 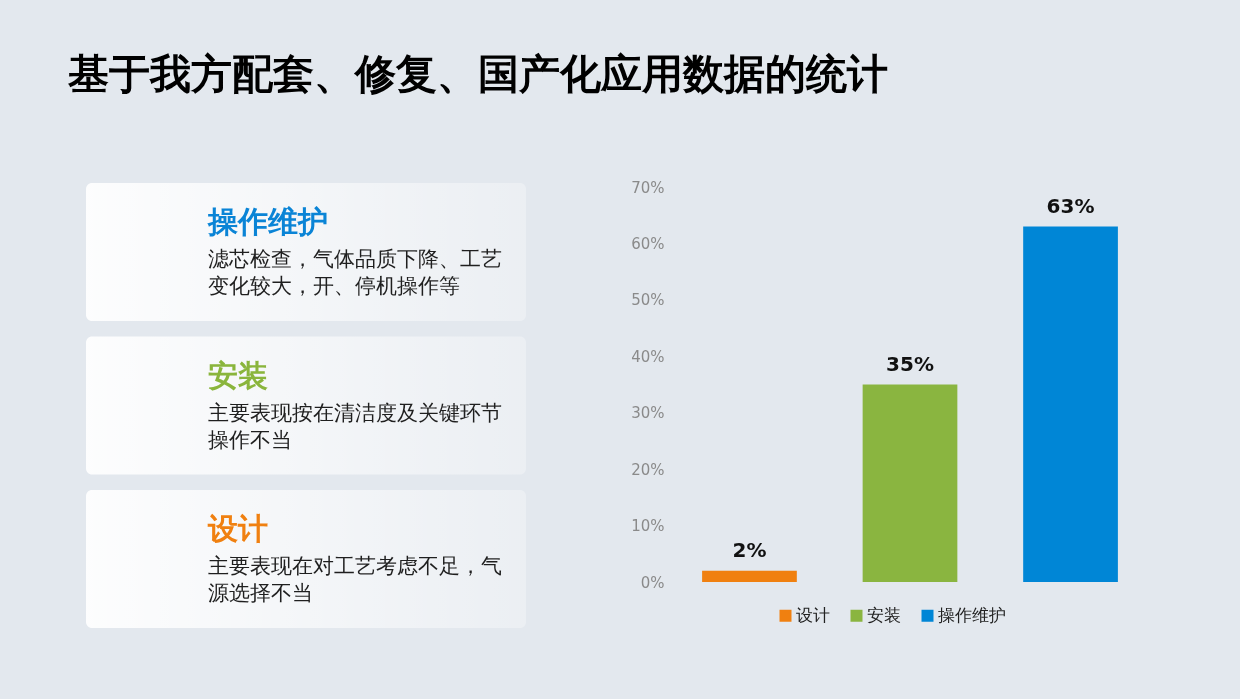 I want to click on data-label: 63%, so click(x=1070, y=205).